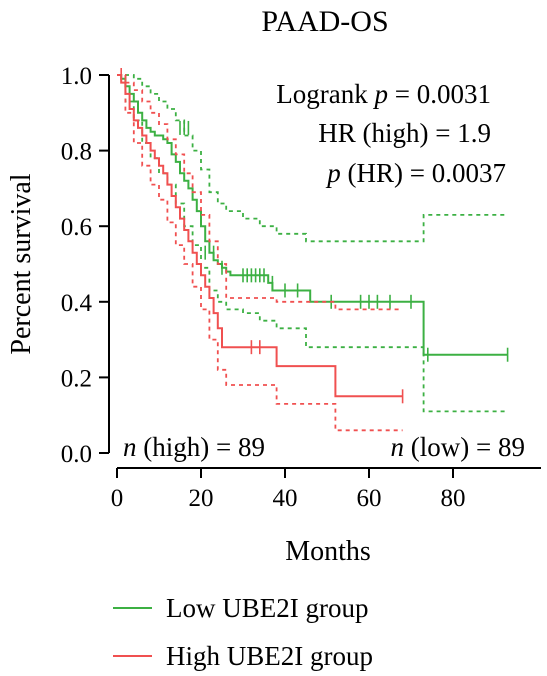 Image resolution: width=547 pixels, height=676 pixels. What do you see at coordinates (269, 656) in the screenshot?
I see `legend-label-high: High UBE2I group` at bounding box center [269, 656].